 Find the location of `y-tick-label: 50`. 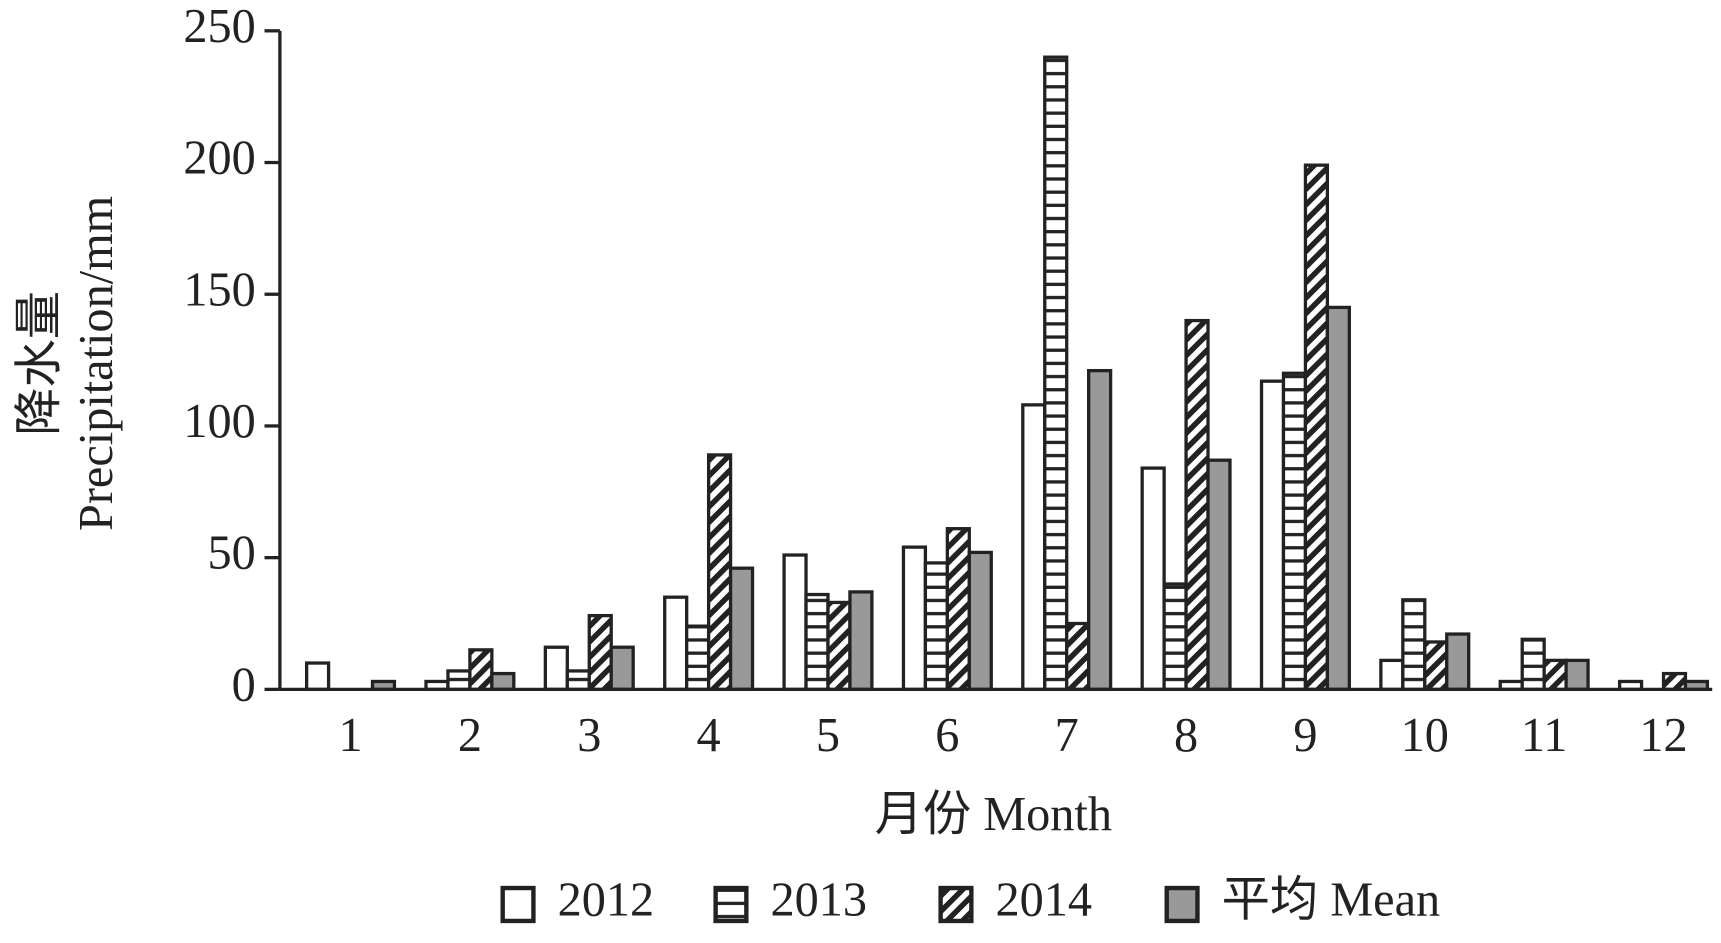

y-tick-label: 50 is located at coordinates (231, 553).